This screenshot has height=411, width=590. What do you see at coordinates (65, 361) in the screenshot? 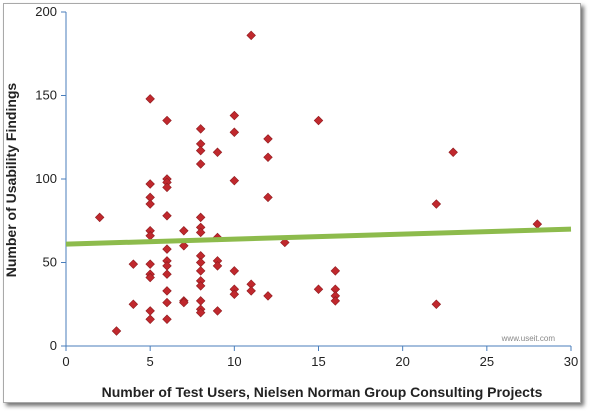
I see `x-tick-label: 0` at bounding box center [65, 361].